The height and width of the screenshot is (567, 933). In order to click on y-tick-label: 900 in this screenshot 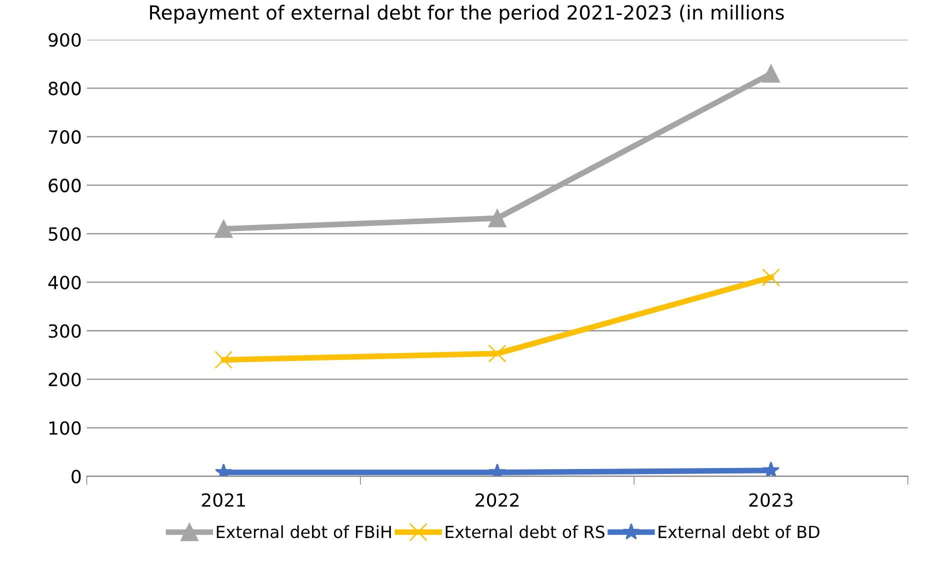, I will do `click(64, 40)`.